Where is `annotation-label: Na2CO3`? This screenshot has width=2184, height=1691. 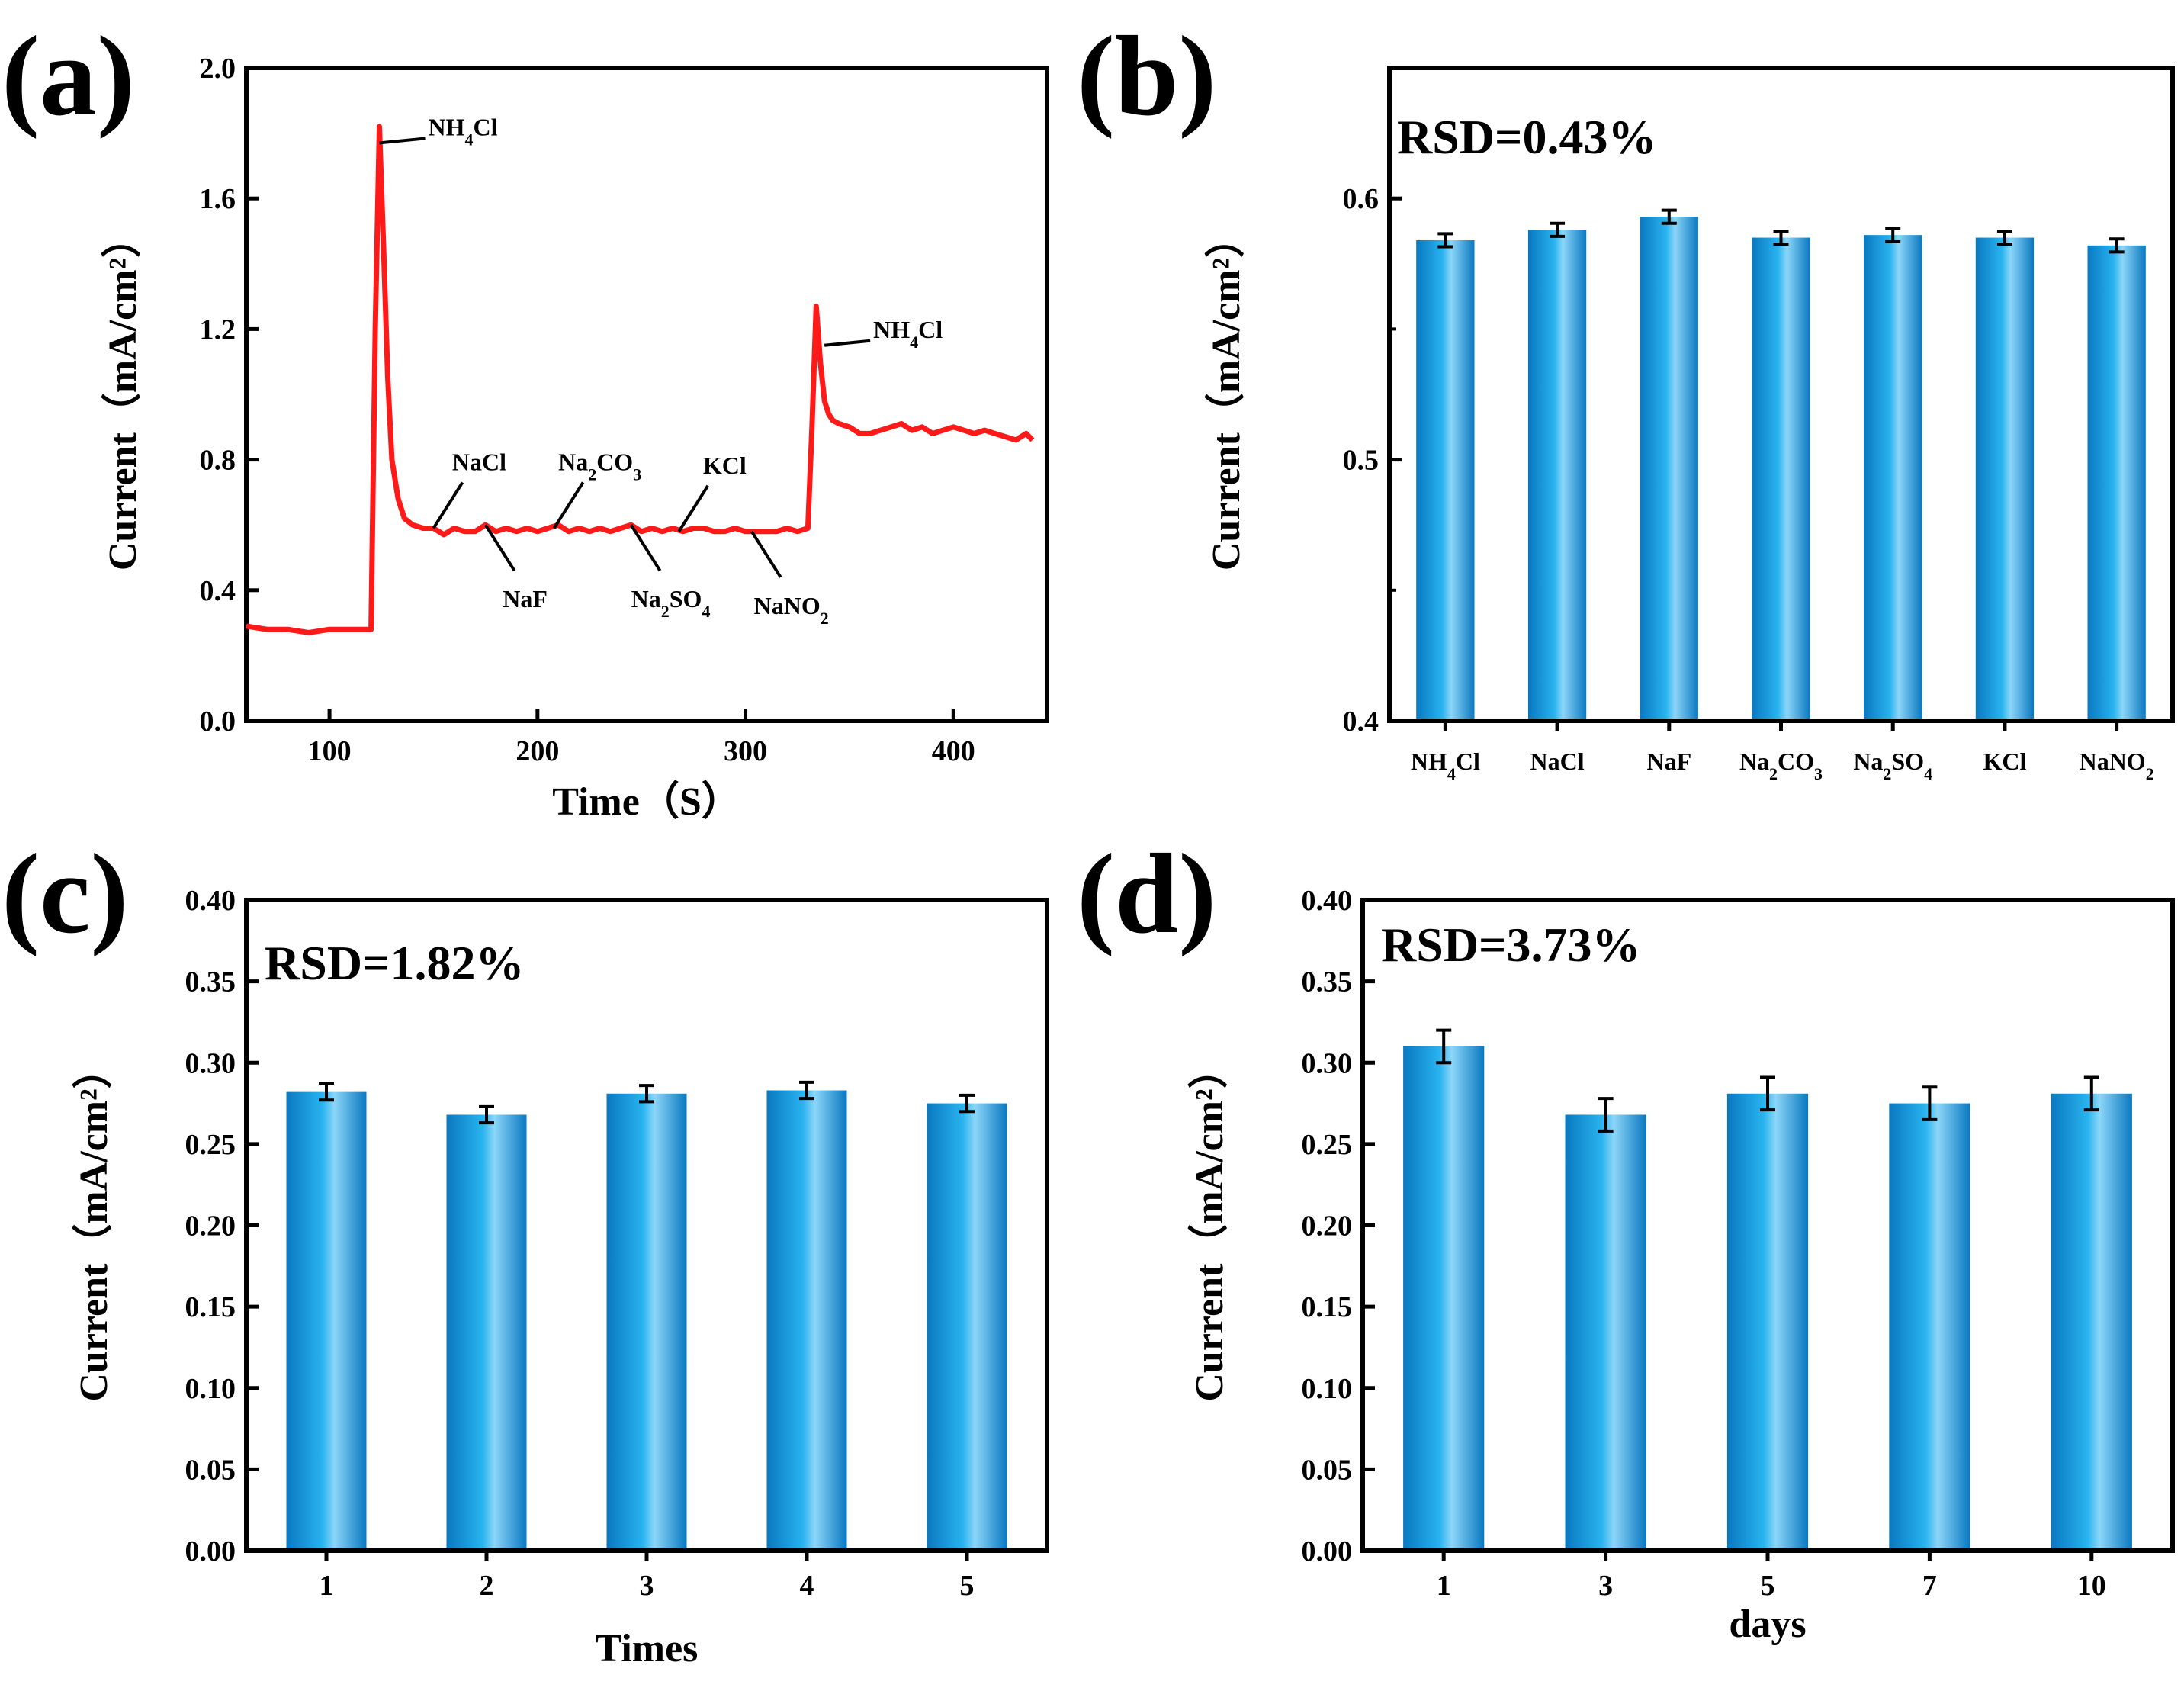
annotation-label: Na2CO3 is located at coordinates (599, 466).